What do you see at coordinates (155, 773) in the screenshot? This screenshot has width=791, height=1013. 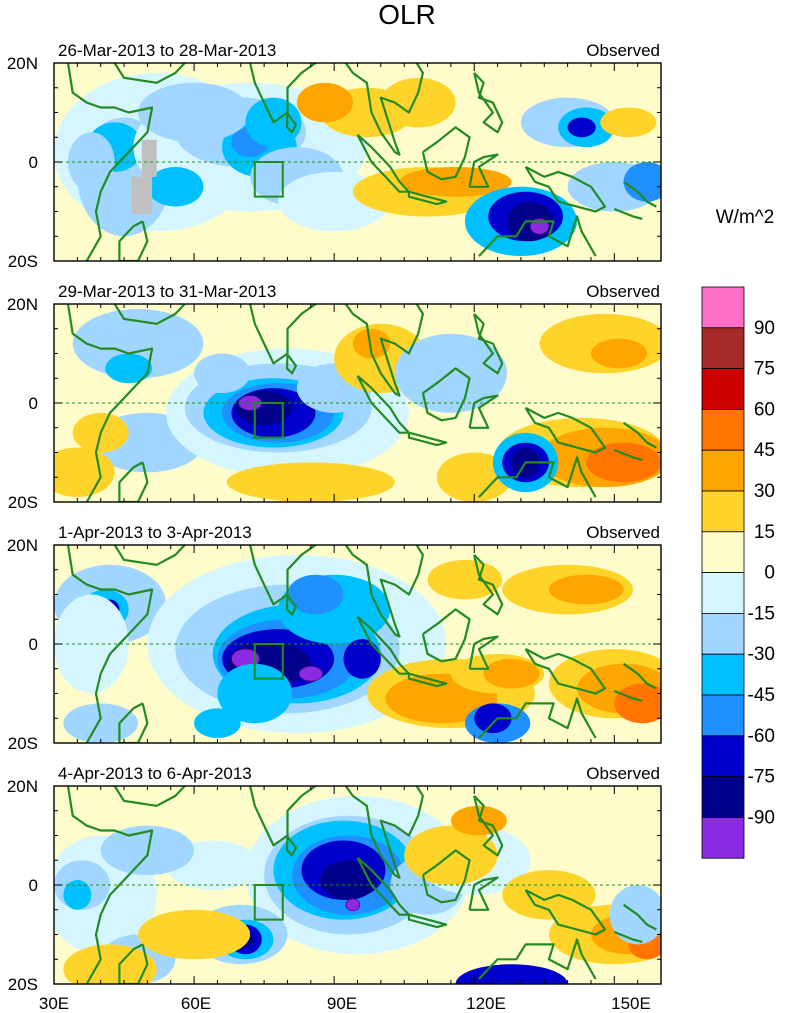 I see `panel-date-range: 4-Apr-2013 to 6-Apr-2013` at bounding box center [155, 773].